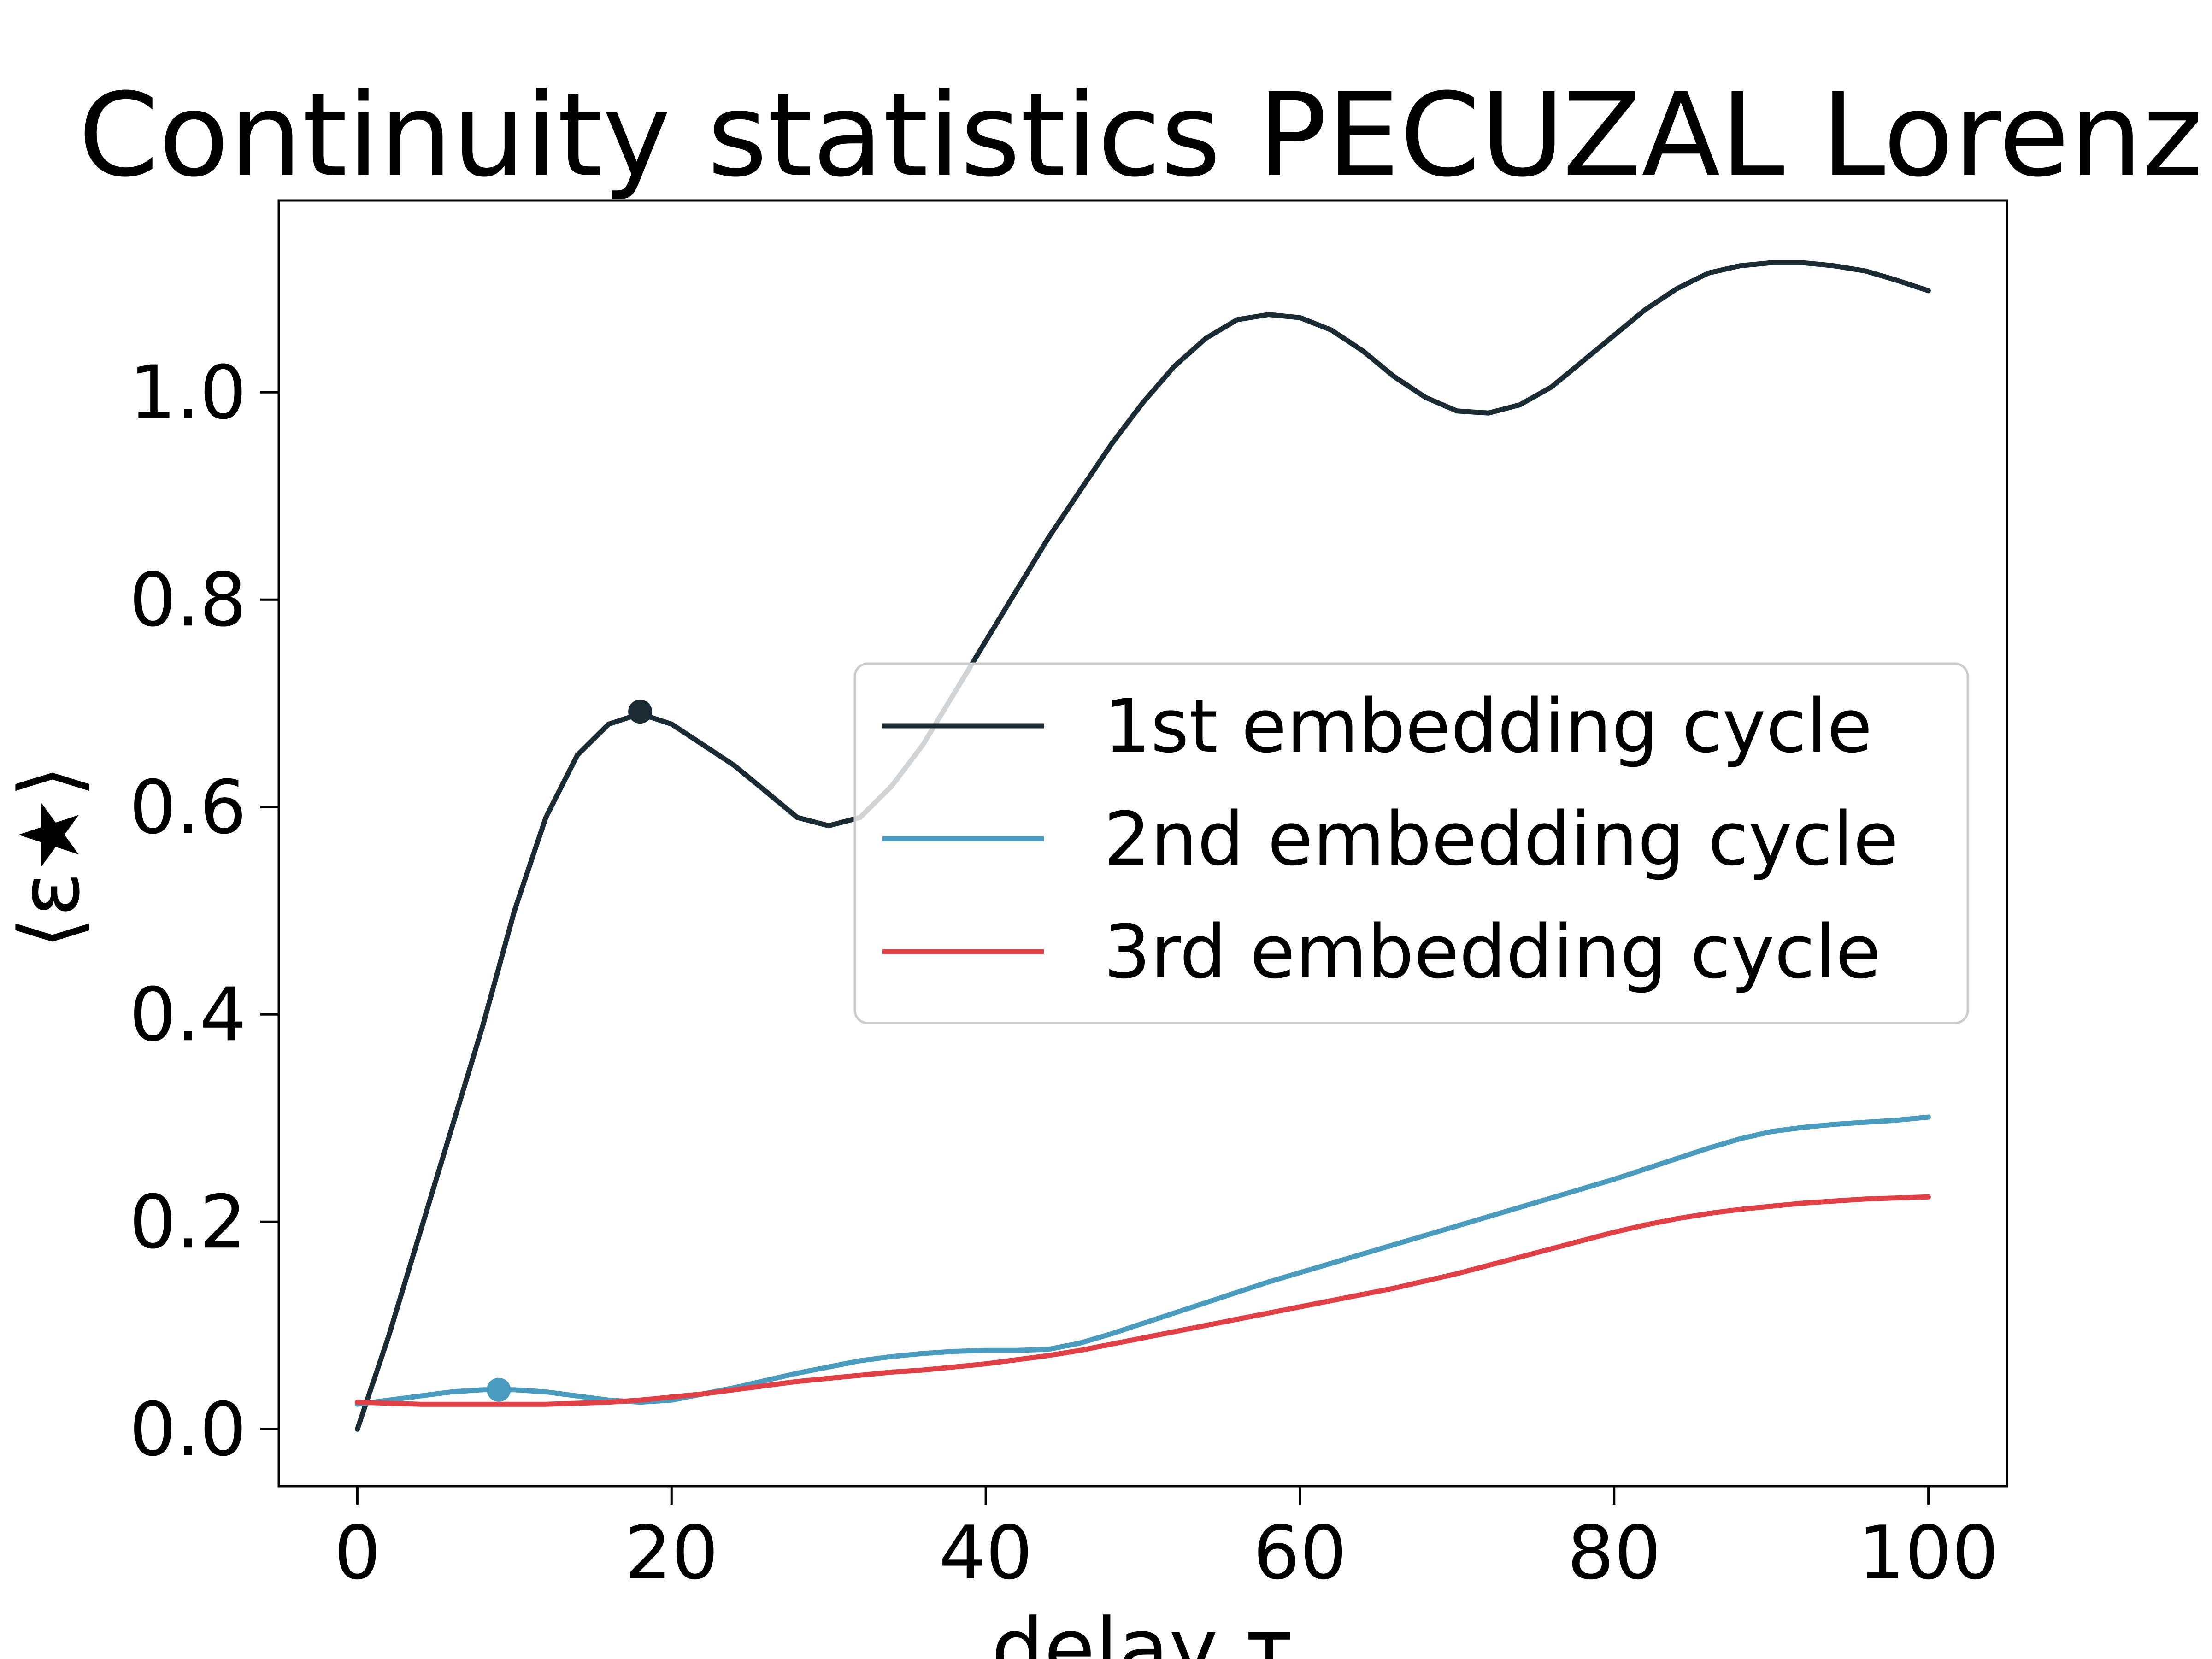 Image resolution: width=2212 pixels, height=1659 pixels. What do you see at coordinates (1492, 952) in the screenshot?
I see `legend-label-3: 3rd embedding cycle` at bounding box center [1492, 952].